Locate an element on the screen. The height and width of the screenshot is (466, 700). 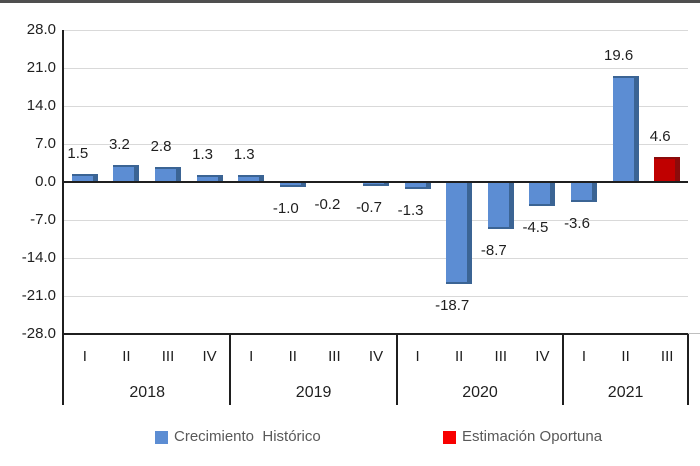
legend-item-crecimiento-historico: Crecimiento Histórico is located at coordinates (238, 437).